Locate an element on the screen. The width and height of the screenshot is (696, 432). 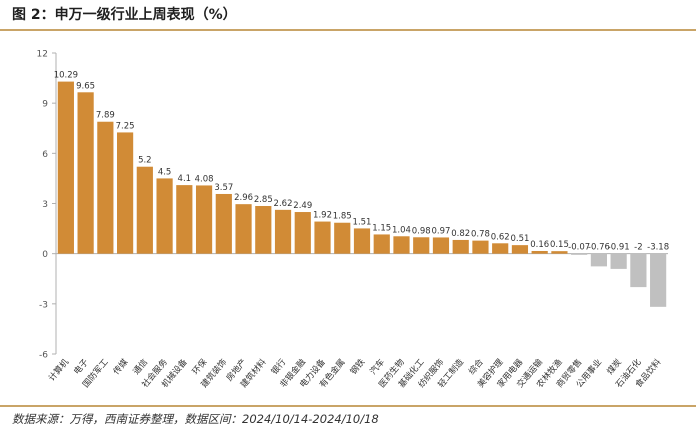
bar-value-label: 0.78 is located at coordinates (480, 235).